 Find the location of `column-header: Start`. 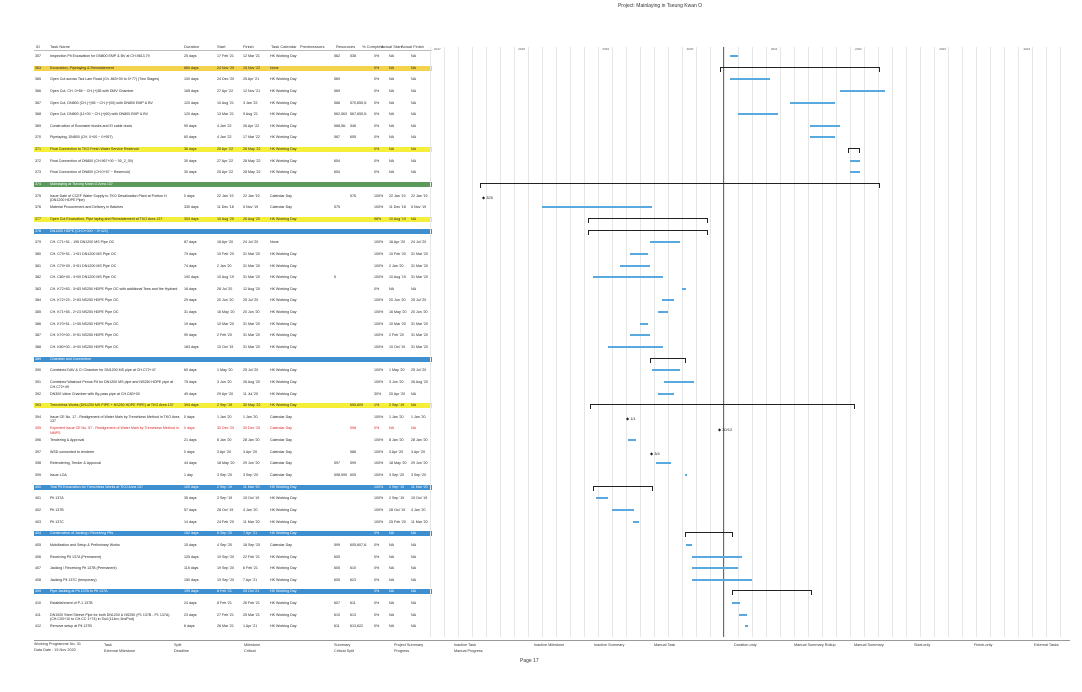

column-header: Start is located at coordinates (221, 46).